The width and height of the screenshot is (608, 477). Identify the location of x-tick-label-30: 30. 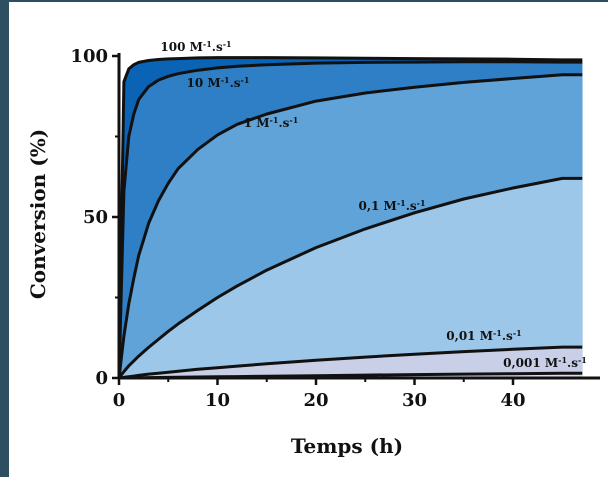
(414, 400).